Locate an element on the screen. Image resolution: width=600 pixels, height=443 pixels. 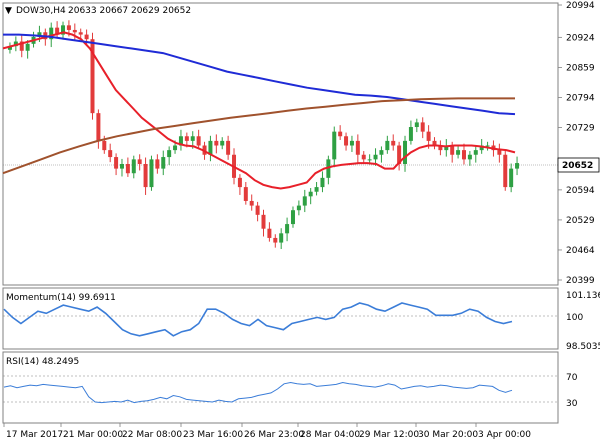
time-tick-label: 22 Mar 08:00 is located at coordinates (152, 435).